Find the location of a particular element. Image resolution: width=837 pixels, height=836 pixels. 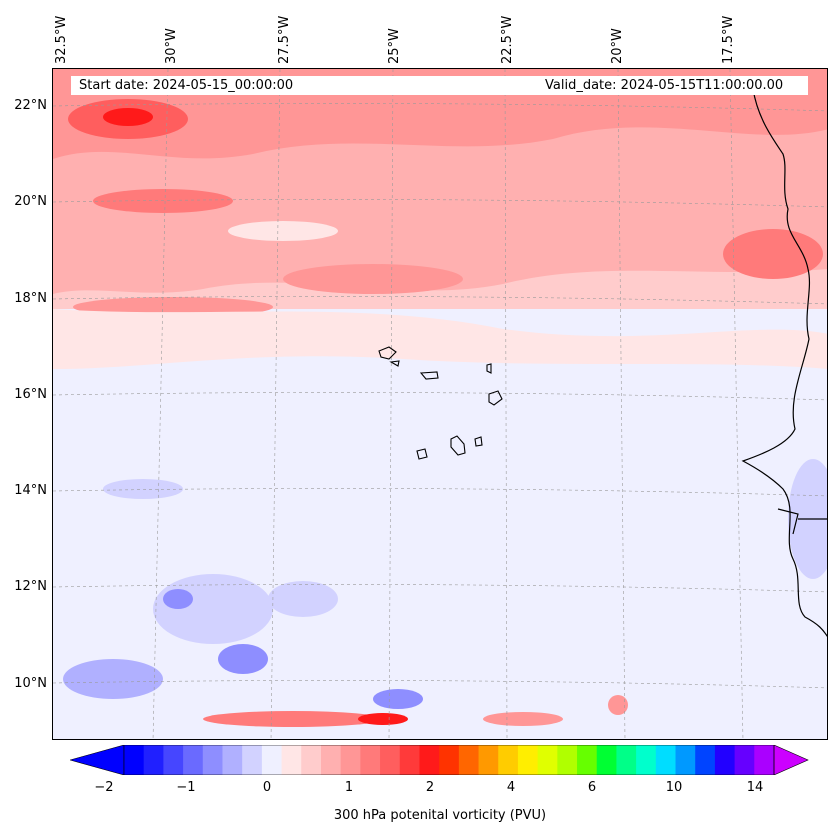

start-date-label: Start date: 2024-05-15_00:00:00 is located at coordinates (186, 85).